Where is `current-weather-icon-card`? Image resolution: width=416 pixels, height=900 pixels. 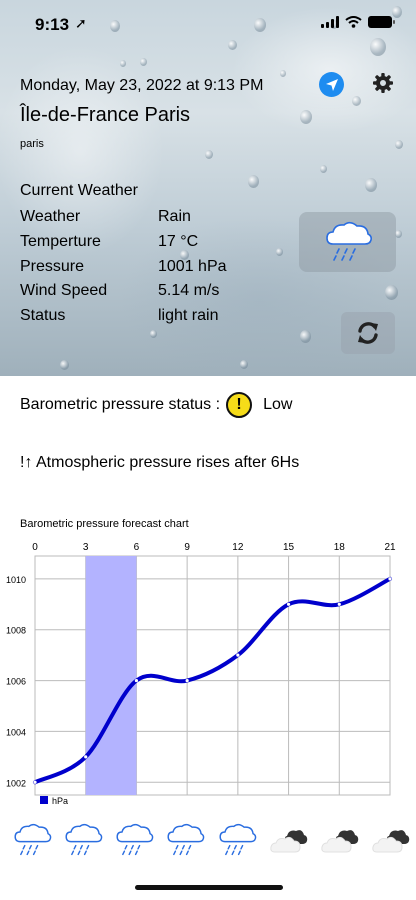 current-weather-icon-card is located at coordinates (347, 242).